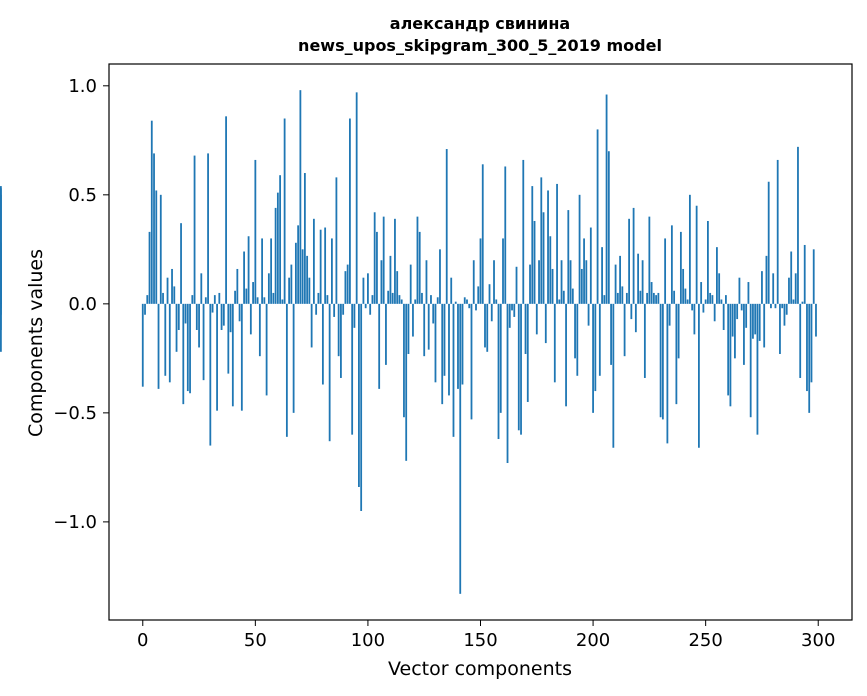  I want to click on x-tick-label-50: 50, so click(255, 640).